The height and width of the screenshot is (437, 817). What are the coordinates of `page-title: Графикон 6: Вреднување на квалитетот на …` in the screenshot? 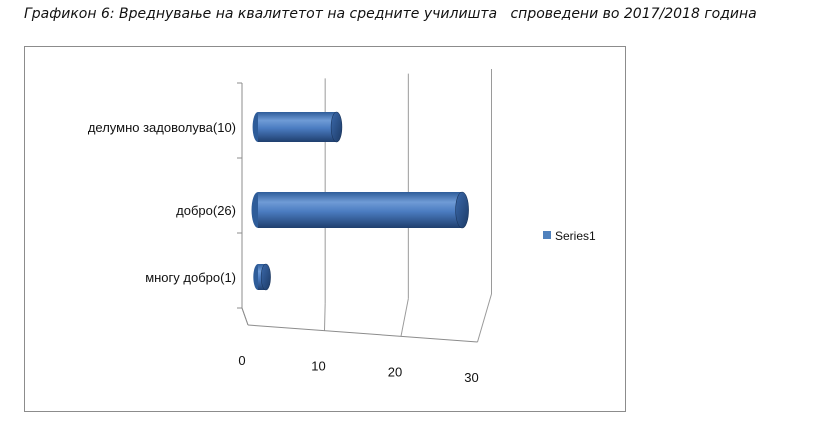 It's located at (390, 14).